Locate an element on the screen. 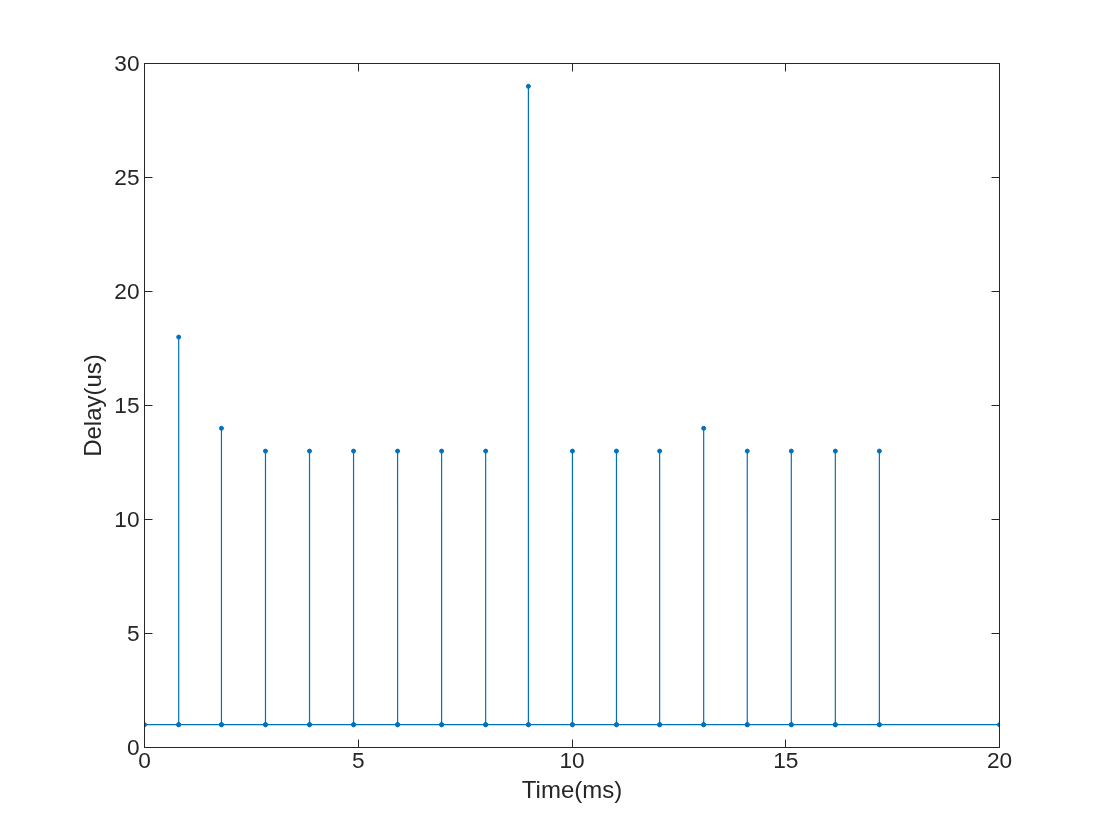  x-tick-label: 15 is located at coordinates (786, 759).